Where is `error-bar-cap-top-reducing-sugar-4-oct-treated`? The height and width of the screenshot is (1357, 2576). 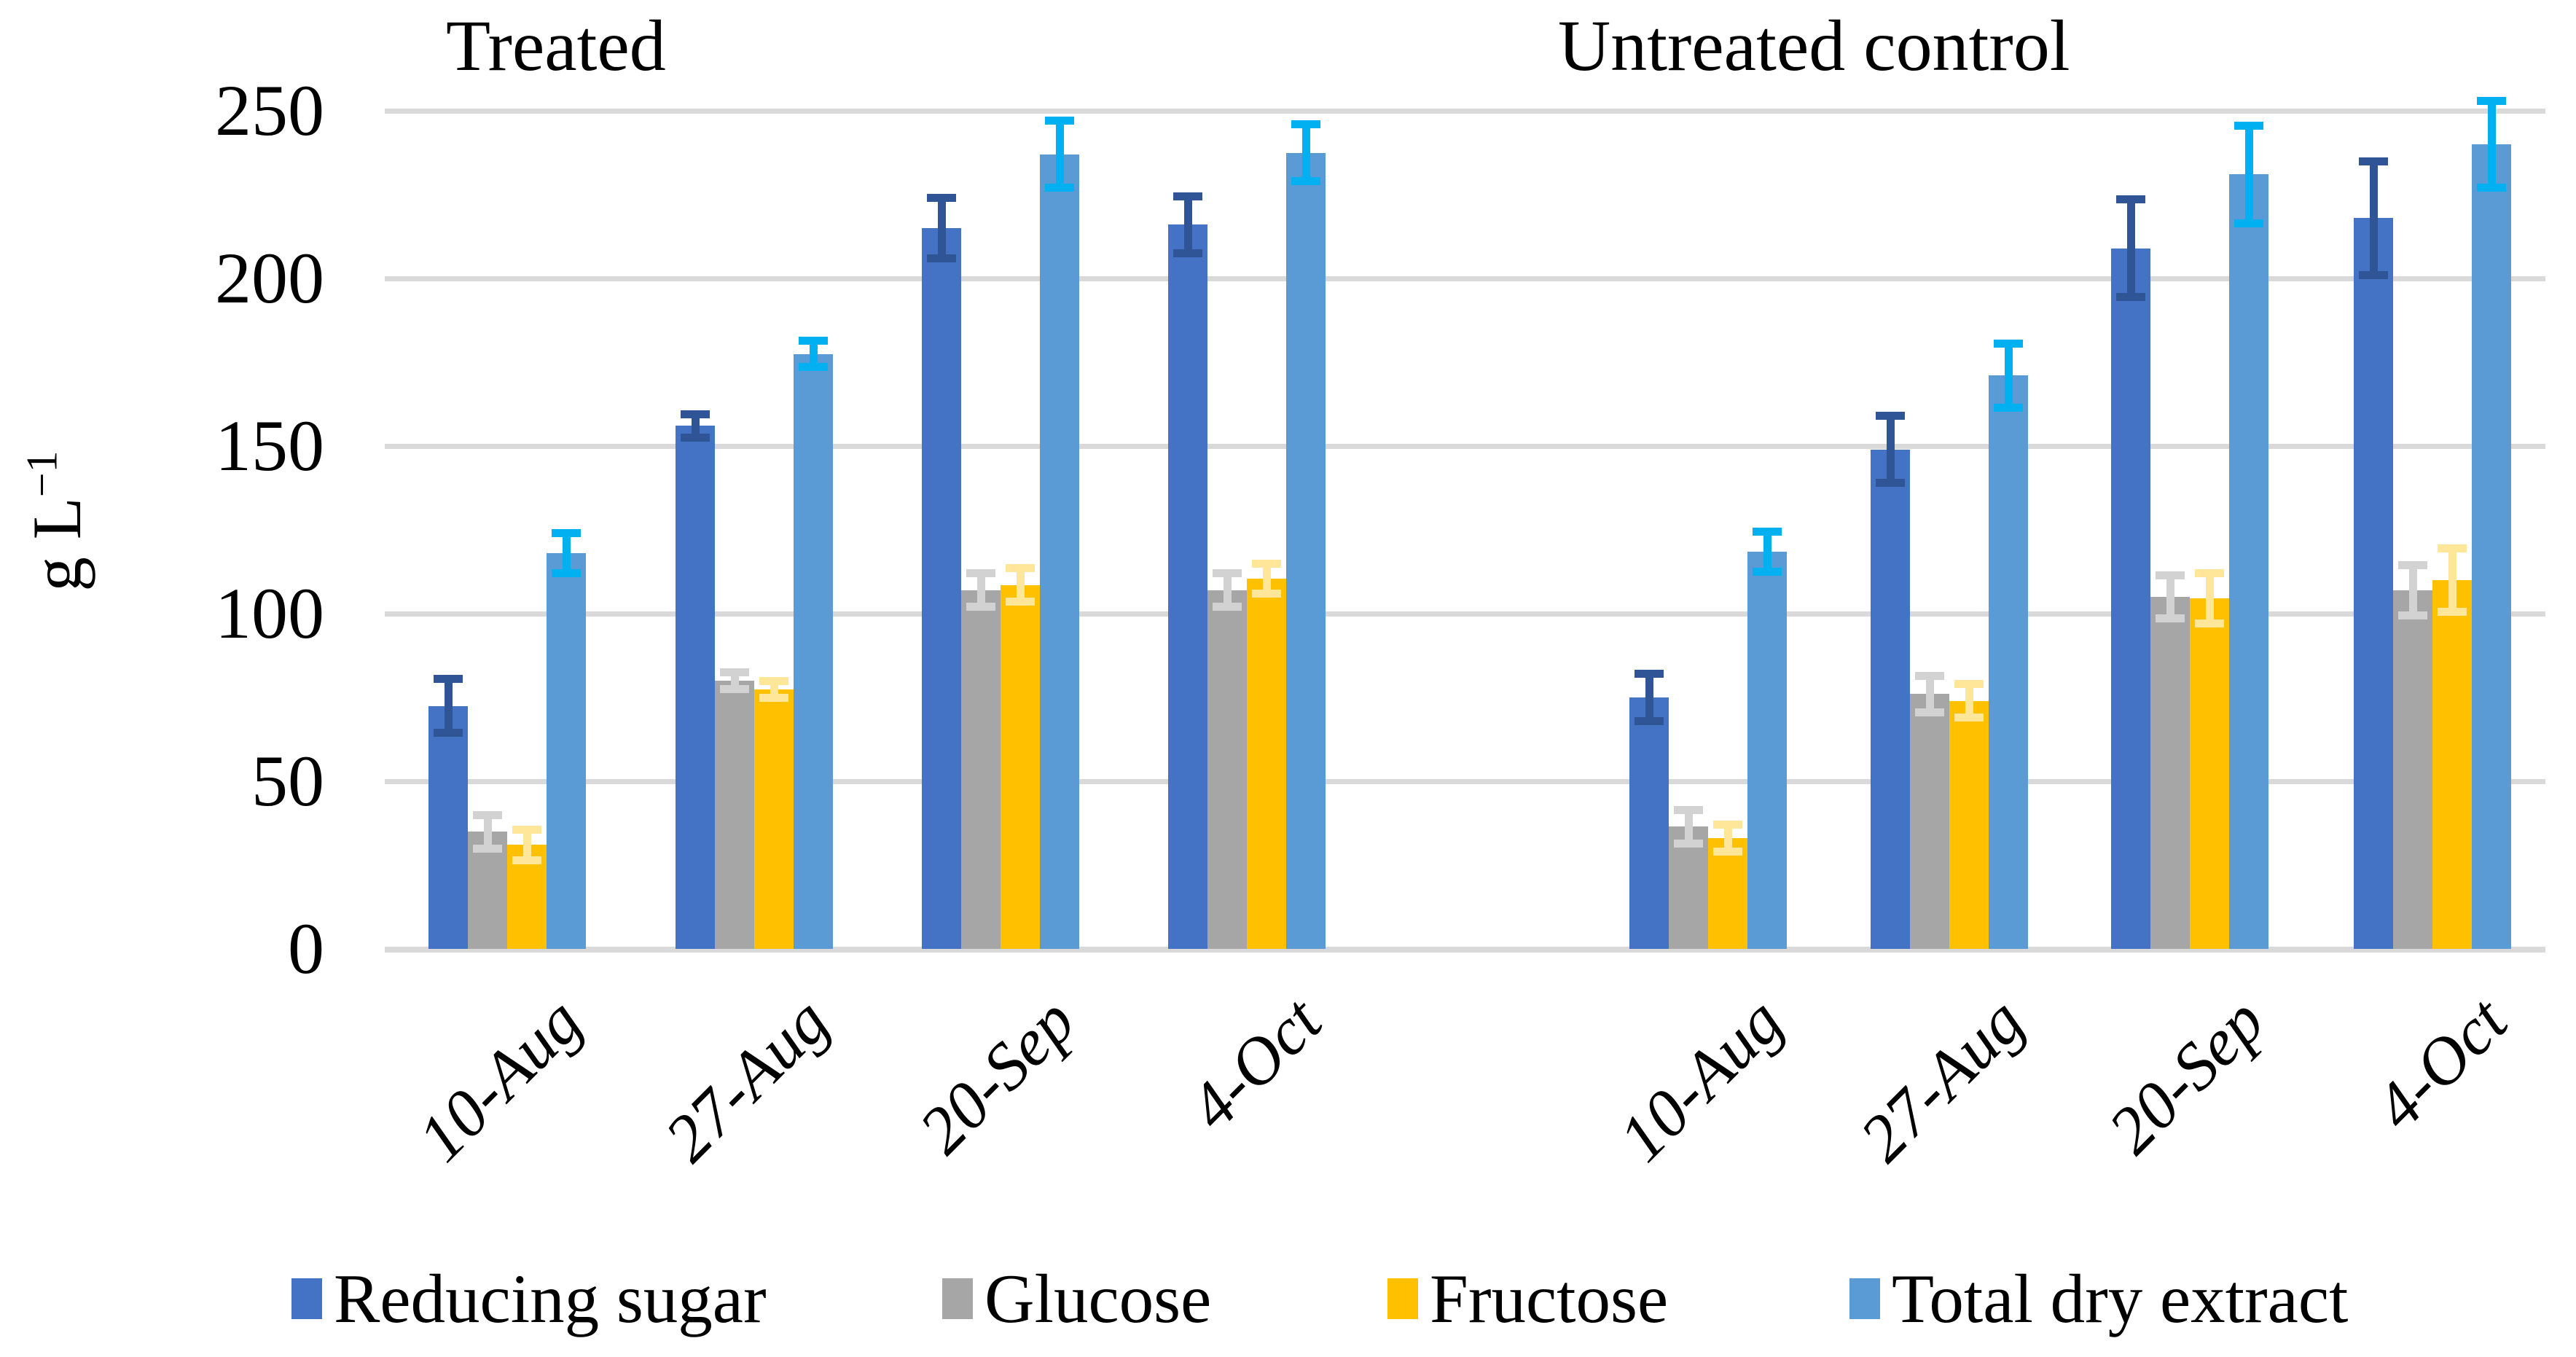
error-bar-cap-top-reducing-sugar-4-oct-treated is located at coordinates (1187, 196).